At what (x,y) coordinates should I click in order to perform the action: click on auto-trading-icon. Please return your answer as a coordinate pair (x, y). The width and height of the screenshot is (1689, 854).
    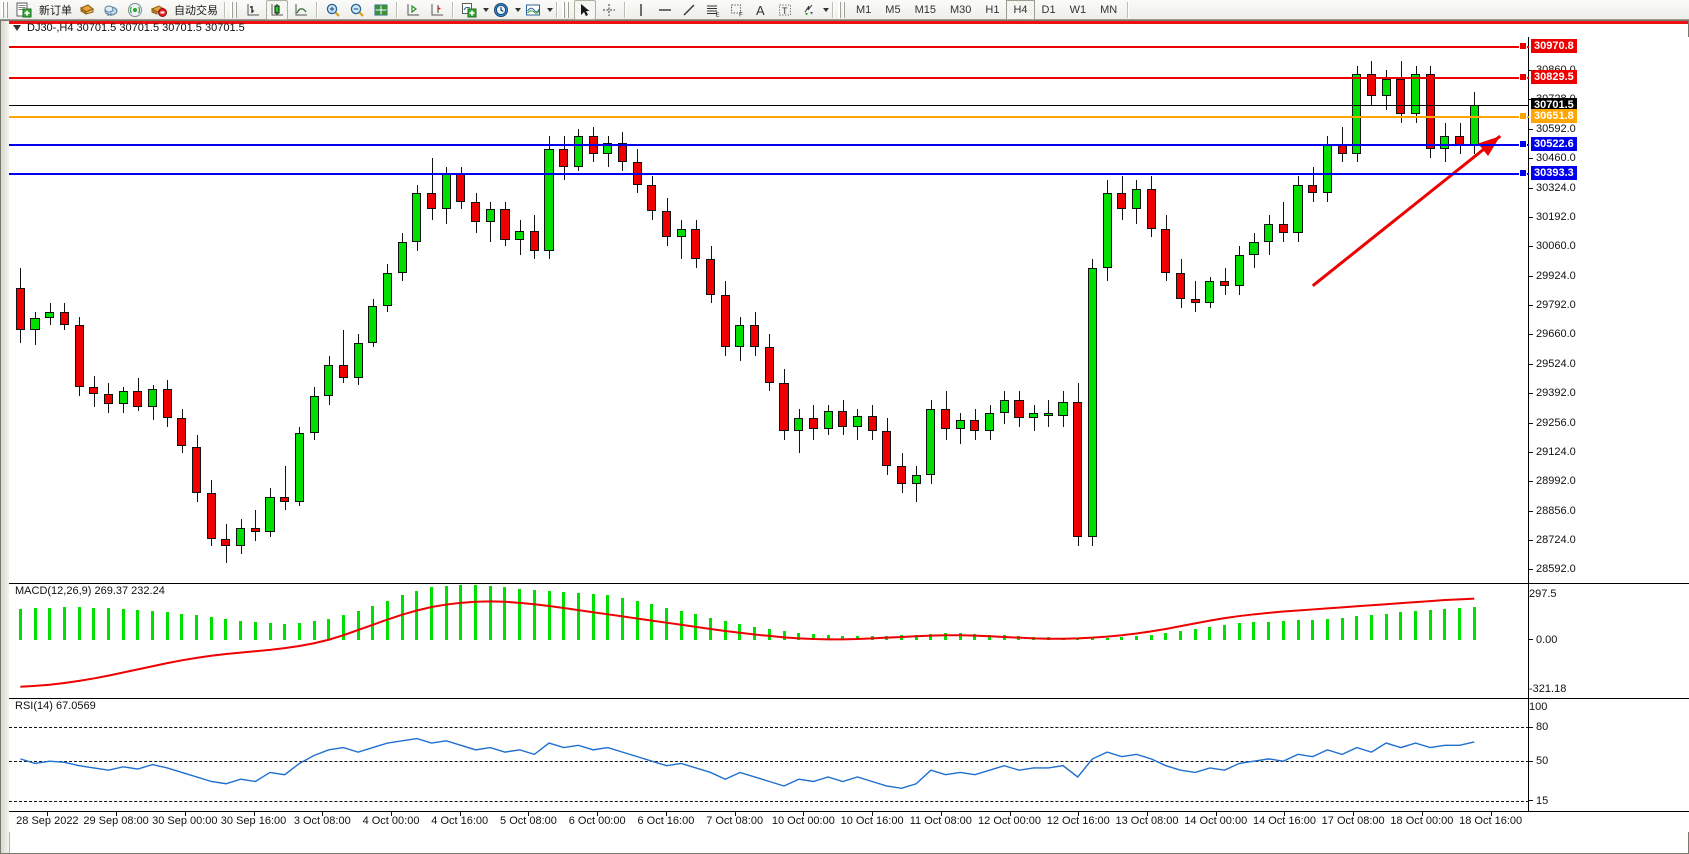
    Looking at the image, I should click on (159, 10).